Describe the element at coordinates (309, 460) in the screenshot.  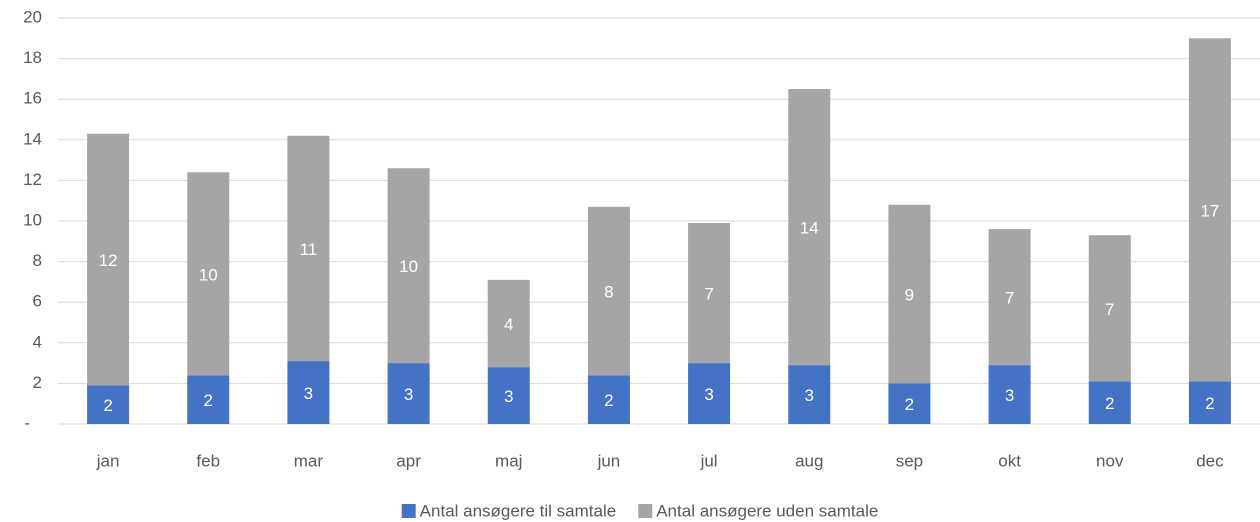
I see `x-tick-label: mar` at that location.